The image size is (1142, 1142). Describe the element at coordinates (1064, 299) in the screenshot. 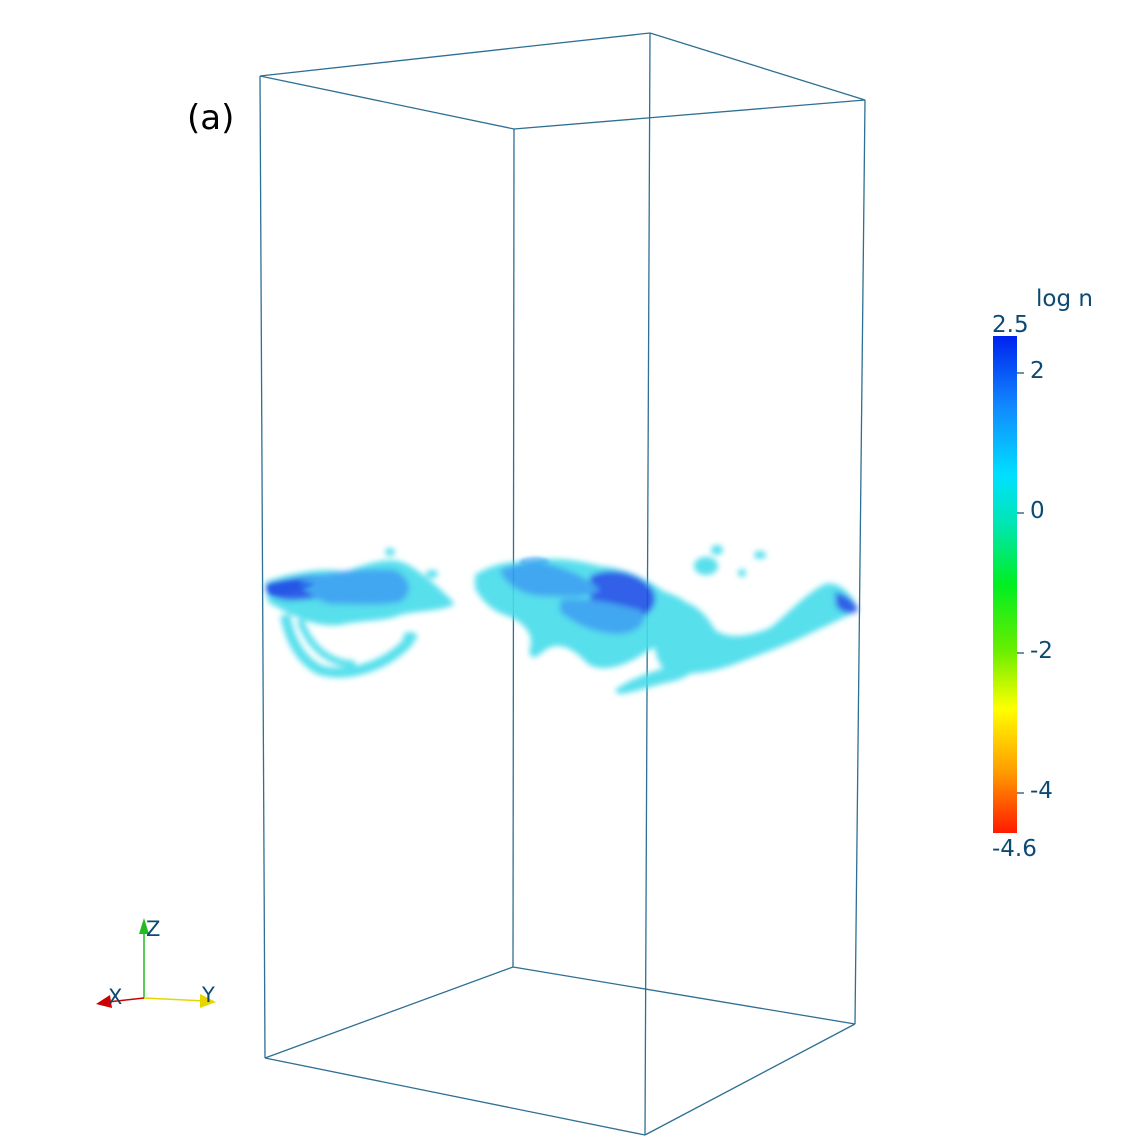

I see `colorbar-title: log n` at that location.